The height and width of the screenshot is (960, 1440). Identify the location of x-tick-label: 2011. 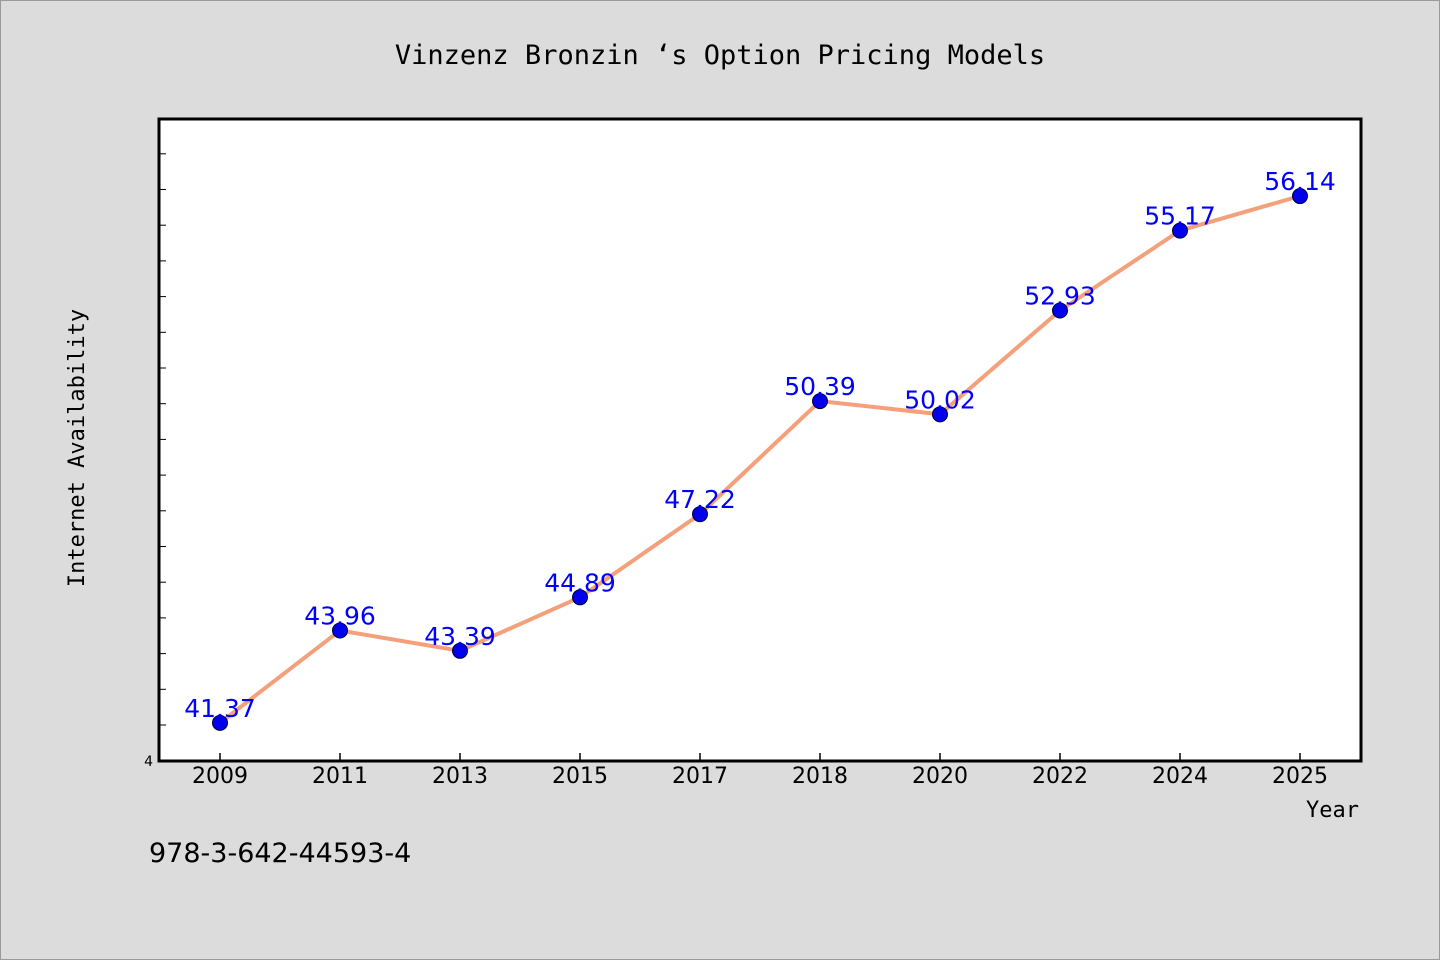
(340, 776).